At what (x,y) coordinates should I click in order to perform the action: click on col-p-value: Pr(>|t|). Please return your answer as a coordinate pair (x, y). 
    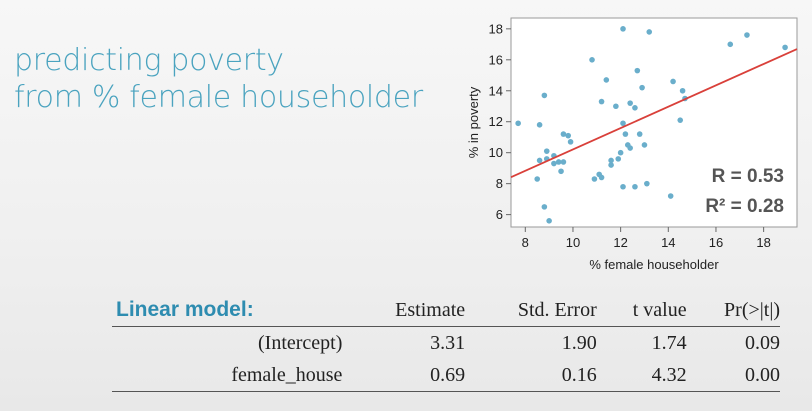
    Looking at the image, I should click on (752, 309).